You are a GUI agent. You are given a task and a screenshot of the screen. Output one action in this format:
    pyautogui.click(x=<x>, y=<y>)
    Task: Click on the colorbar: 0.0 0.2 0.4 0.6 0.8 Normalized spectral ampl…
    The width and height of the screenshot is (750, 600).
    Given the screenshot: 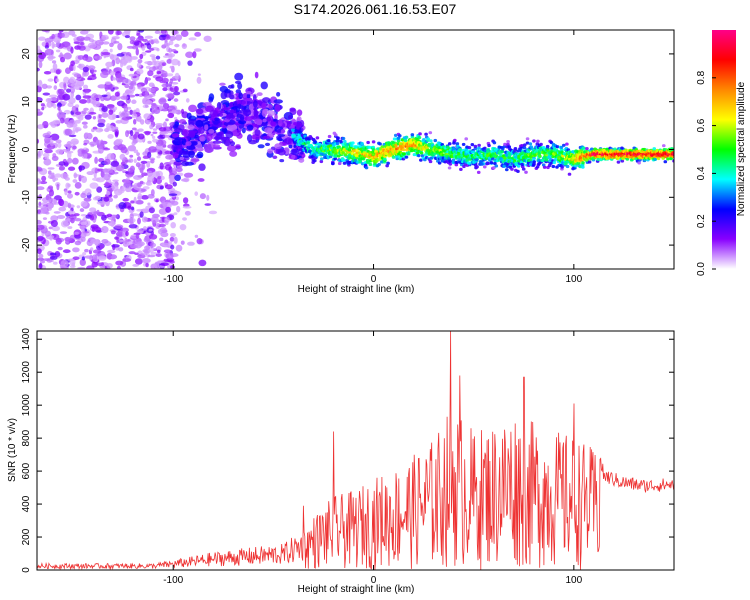 What is the action you would take?
    pyautogui.click(x=721, y=153)
    